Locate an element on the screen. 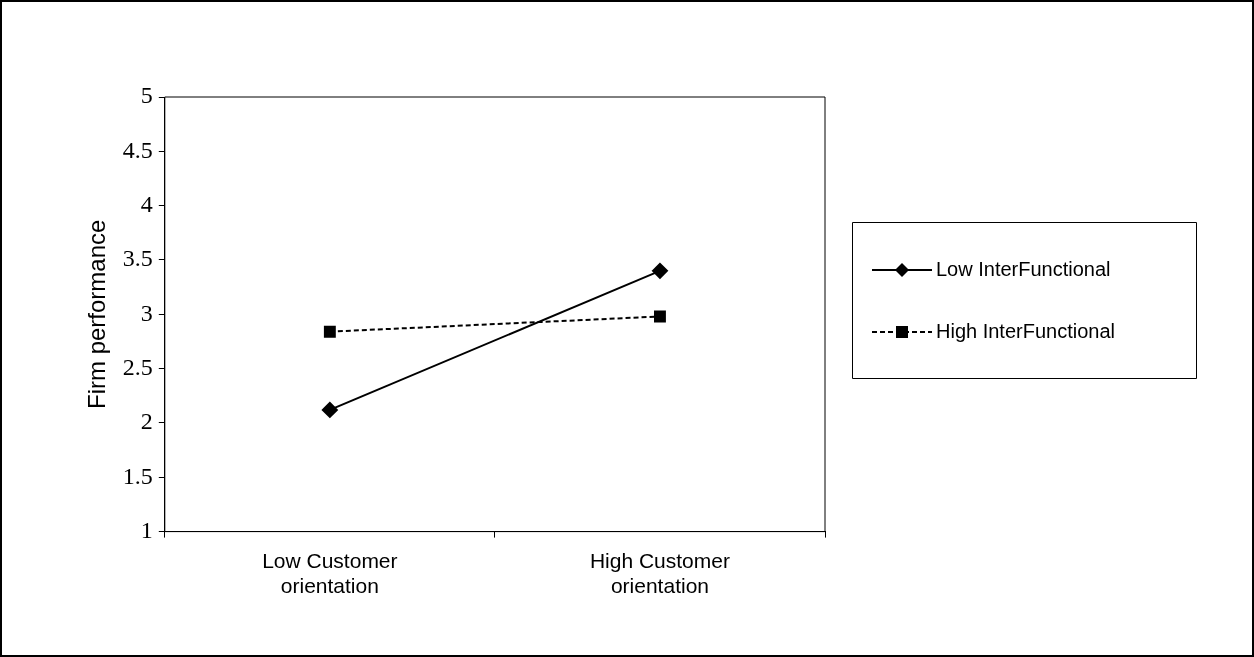  y-tick-label: 5 is located at coordinates (146, 95).